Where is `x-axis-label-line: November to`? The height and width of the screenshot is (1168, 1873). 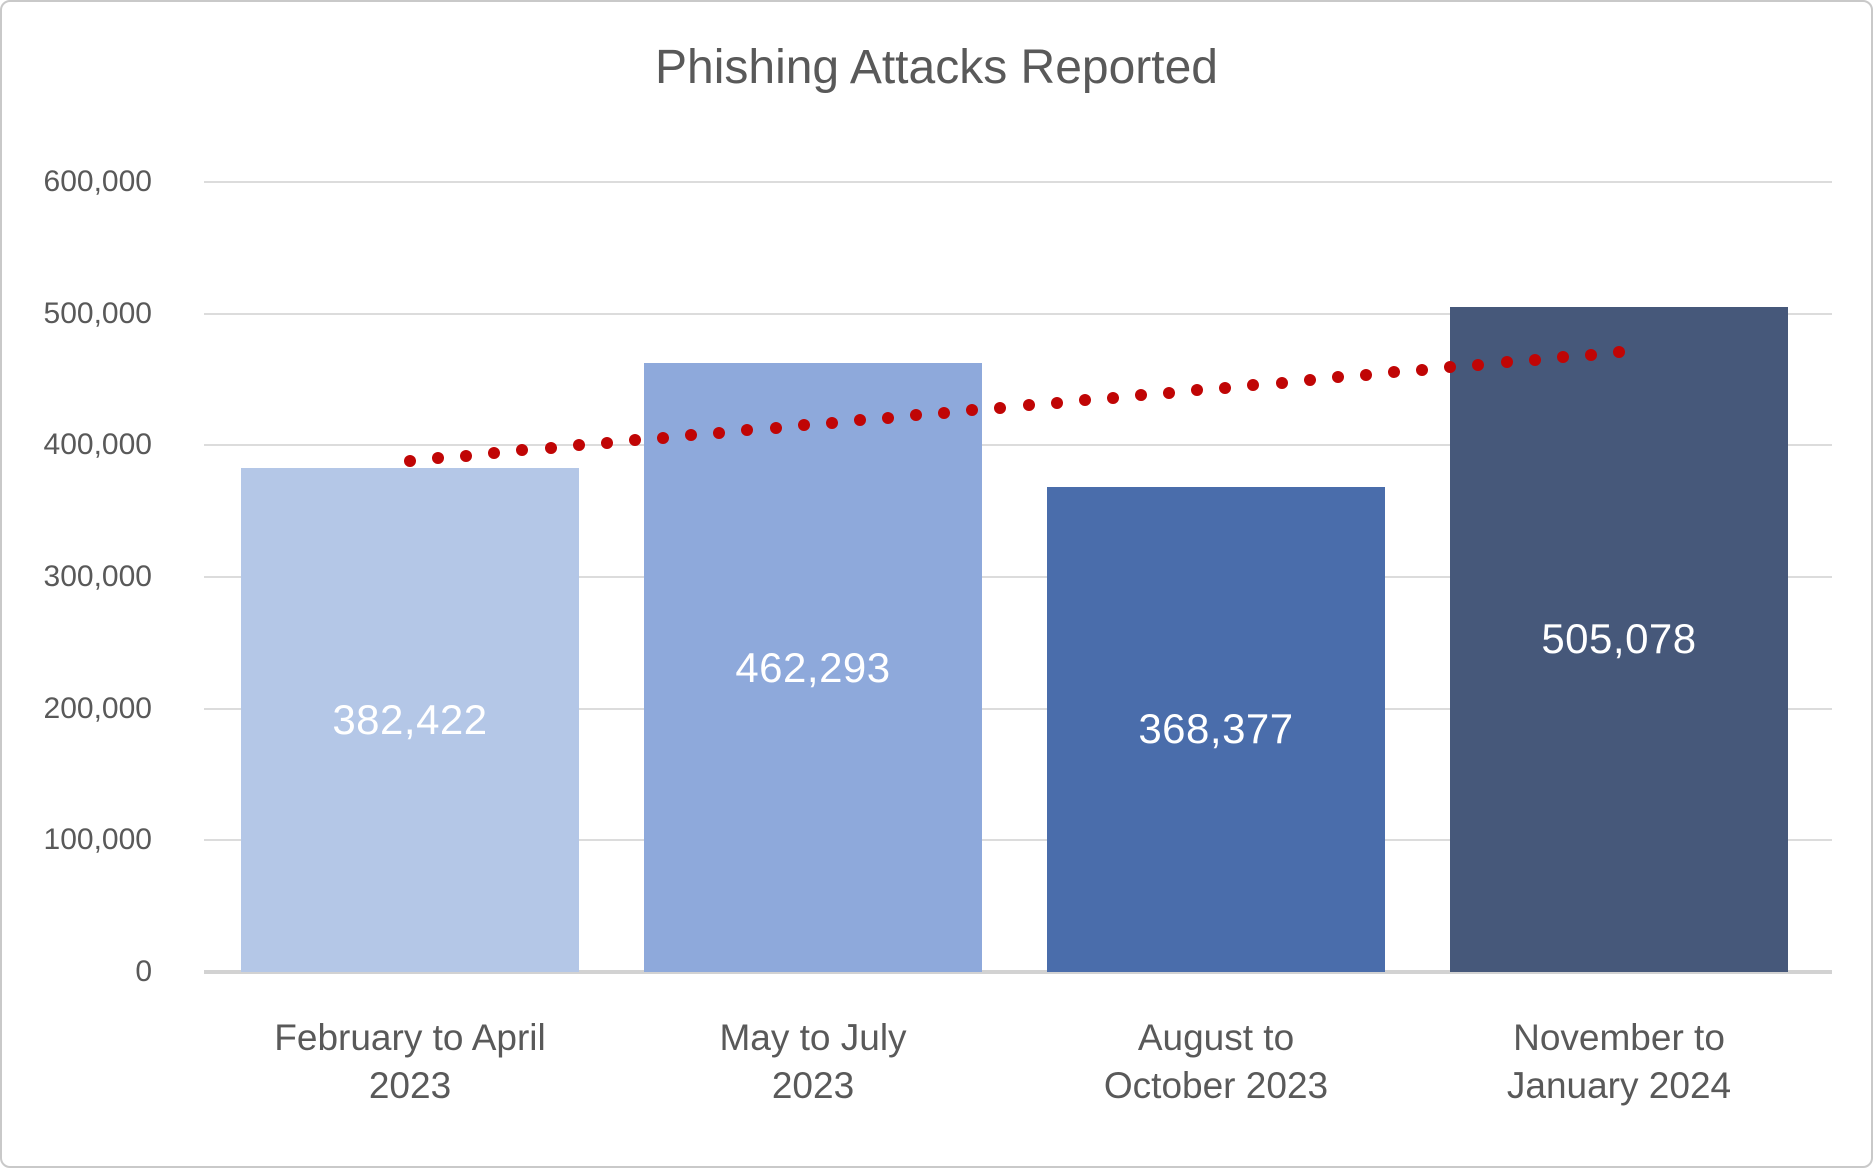
x-axis-label-line: November to is located at coordinates (1619, 1037).